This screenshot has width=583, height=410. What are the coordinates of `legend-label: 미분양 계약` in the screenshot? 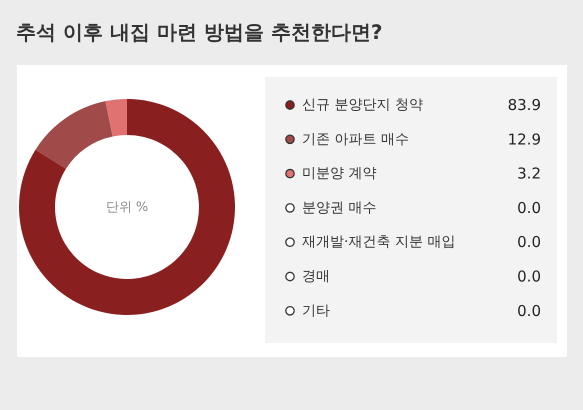 It's located at (339, 174).